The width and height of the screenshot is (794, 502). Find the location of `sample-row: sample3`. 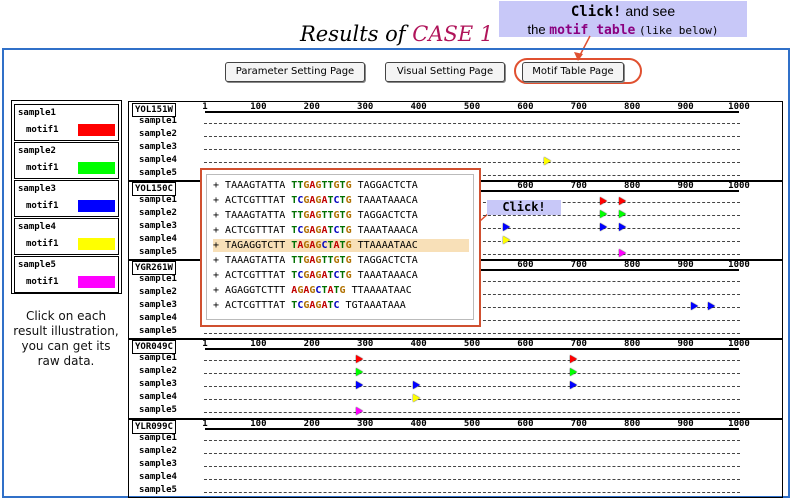

sample-row: sample3 is located at coordinates (439, 465).